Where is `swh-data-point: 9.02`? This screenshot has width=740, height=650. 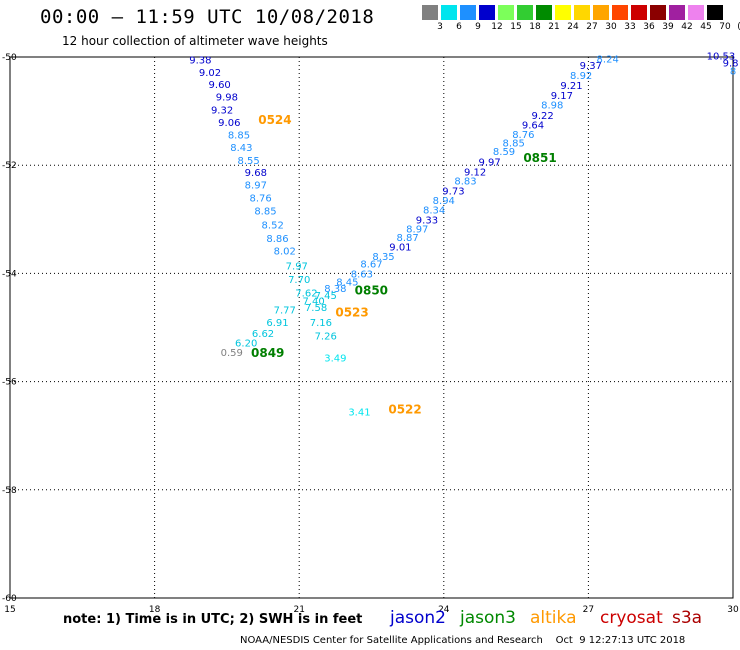
swh-data-point: 9.02 is located at coordinates (210, 73).